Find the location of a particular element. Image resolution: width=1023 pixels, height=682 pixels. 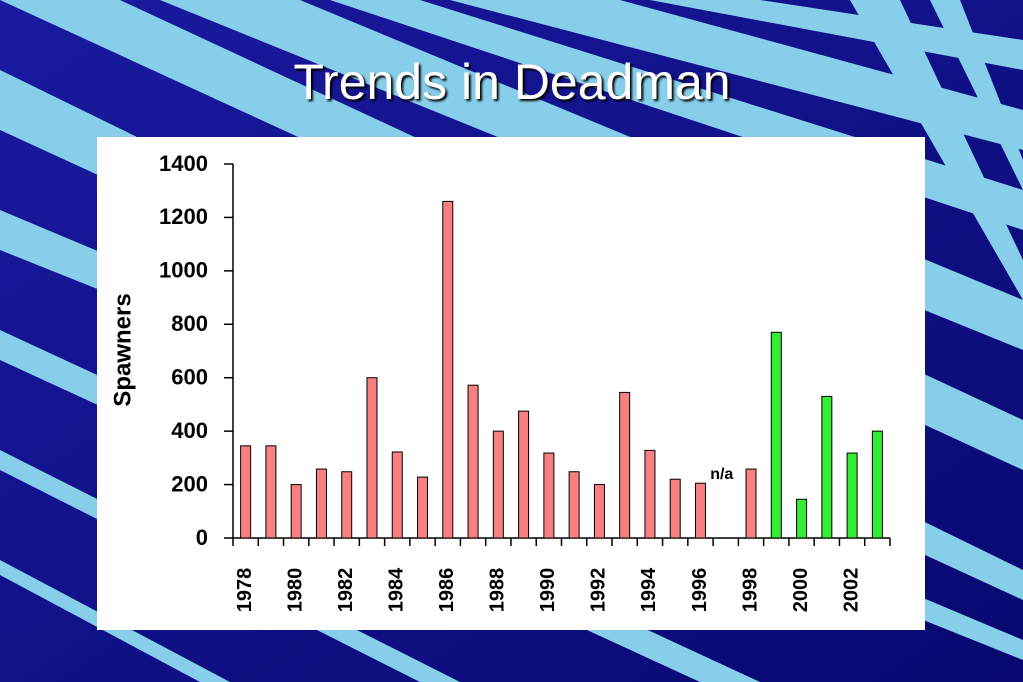

x-tick-label: 1980 is located at coordinates (295, 590).